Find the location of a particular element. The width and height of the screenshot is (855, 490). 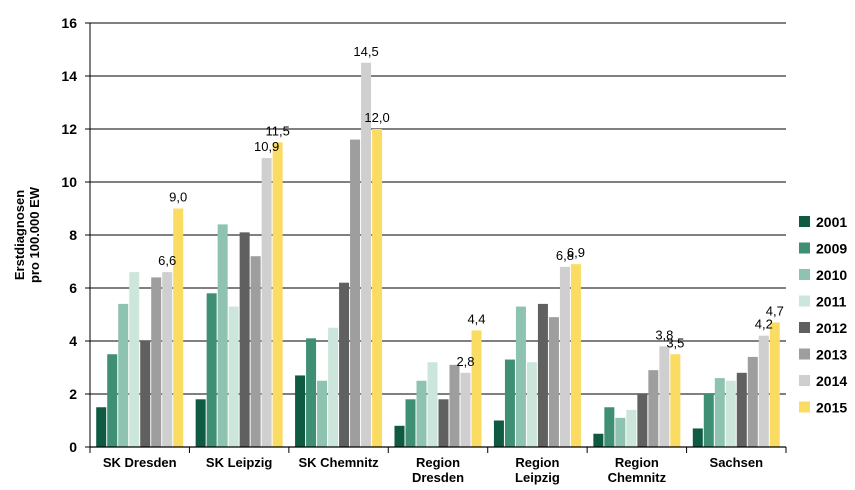

data-label: 6,9 is located at coordinates (576, 252).